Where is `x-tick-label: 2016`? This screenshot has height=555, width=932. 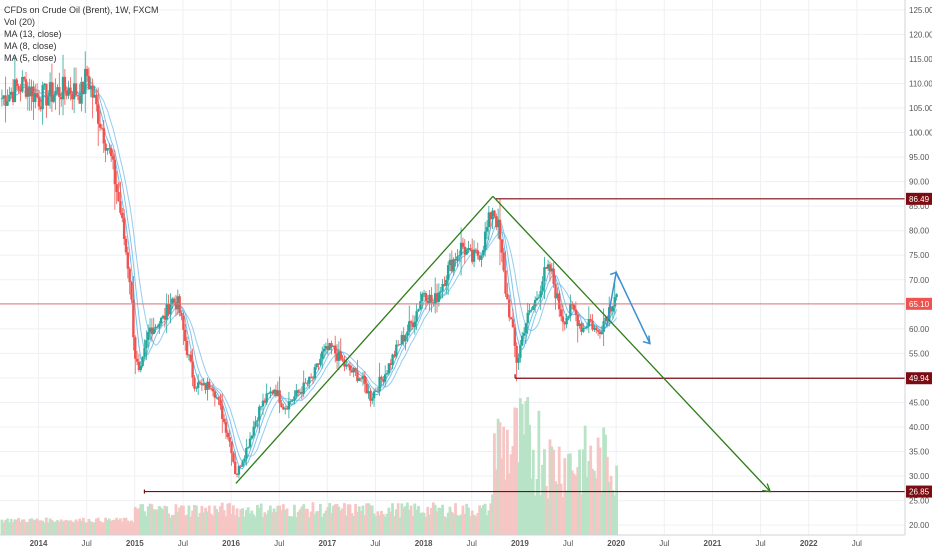
x-tick-label: 2016 is located at coordinates (231, 543).